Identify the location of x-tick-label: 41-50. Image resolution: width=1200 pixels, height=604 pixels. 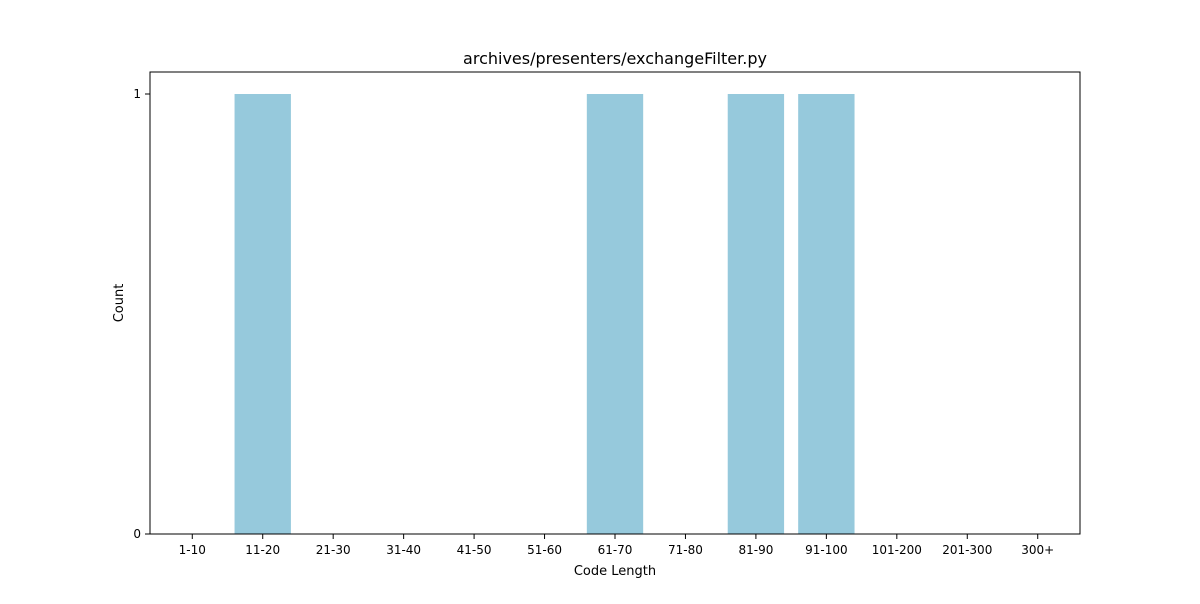
(474, 550).